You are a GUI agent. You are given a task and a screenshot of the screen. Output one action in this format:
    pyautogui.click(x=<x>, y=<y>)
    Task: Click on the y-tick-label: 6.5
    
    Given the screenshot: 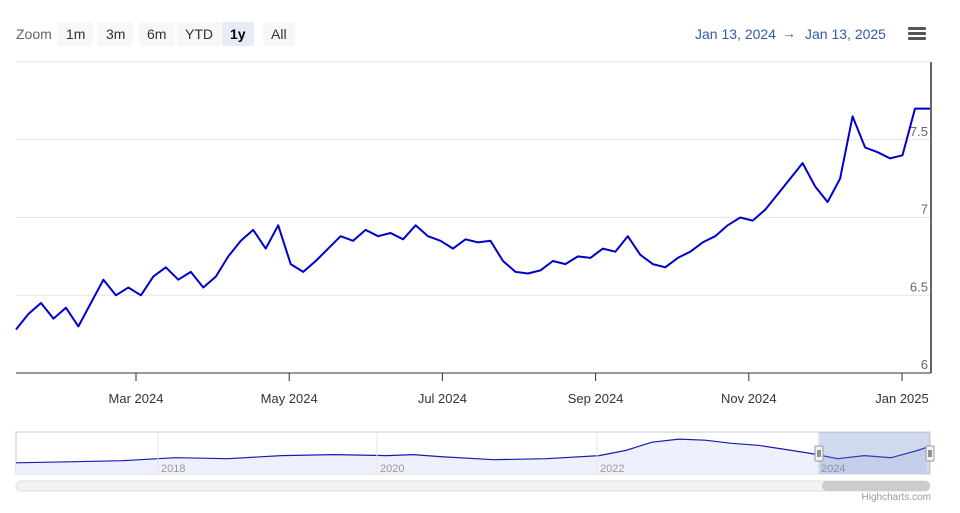 What is the action you would take?
    pyautogui.click(x=919, y=286)
    